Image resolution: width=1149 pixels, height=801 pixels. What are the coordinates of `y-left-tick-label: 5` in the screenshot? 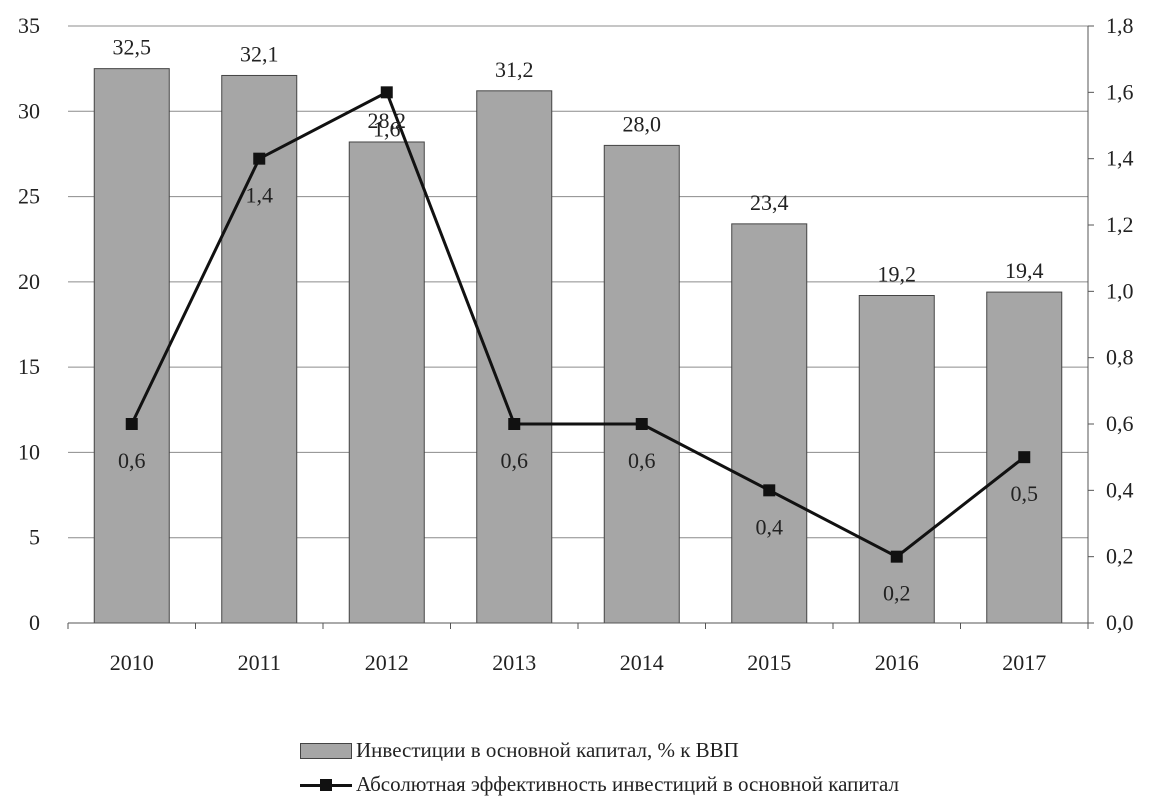 It's located at (34, 537).